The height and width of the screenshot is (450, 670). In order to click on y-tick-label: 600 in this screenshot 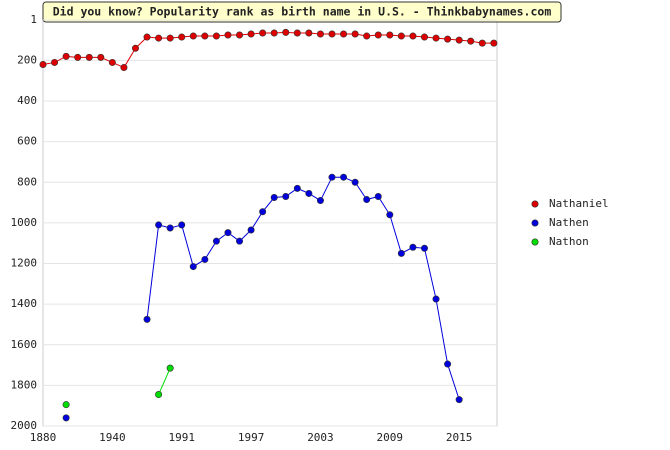, I will do `click(27, 141)`.